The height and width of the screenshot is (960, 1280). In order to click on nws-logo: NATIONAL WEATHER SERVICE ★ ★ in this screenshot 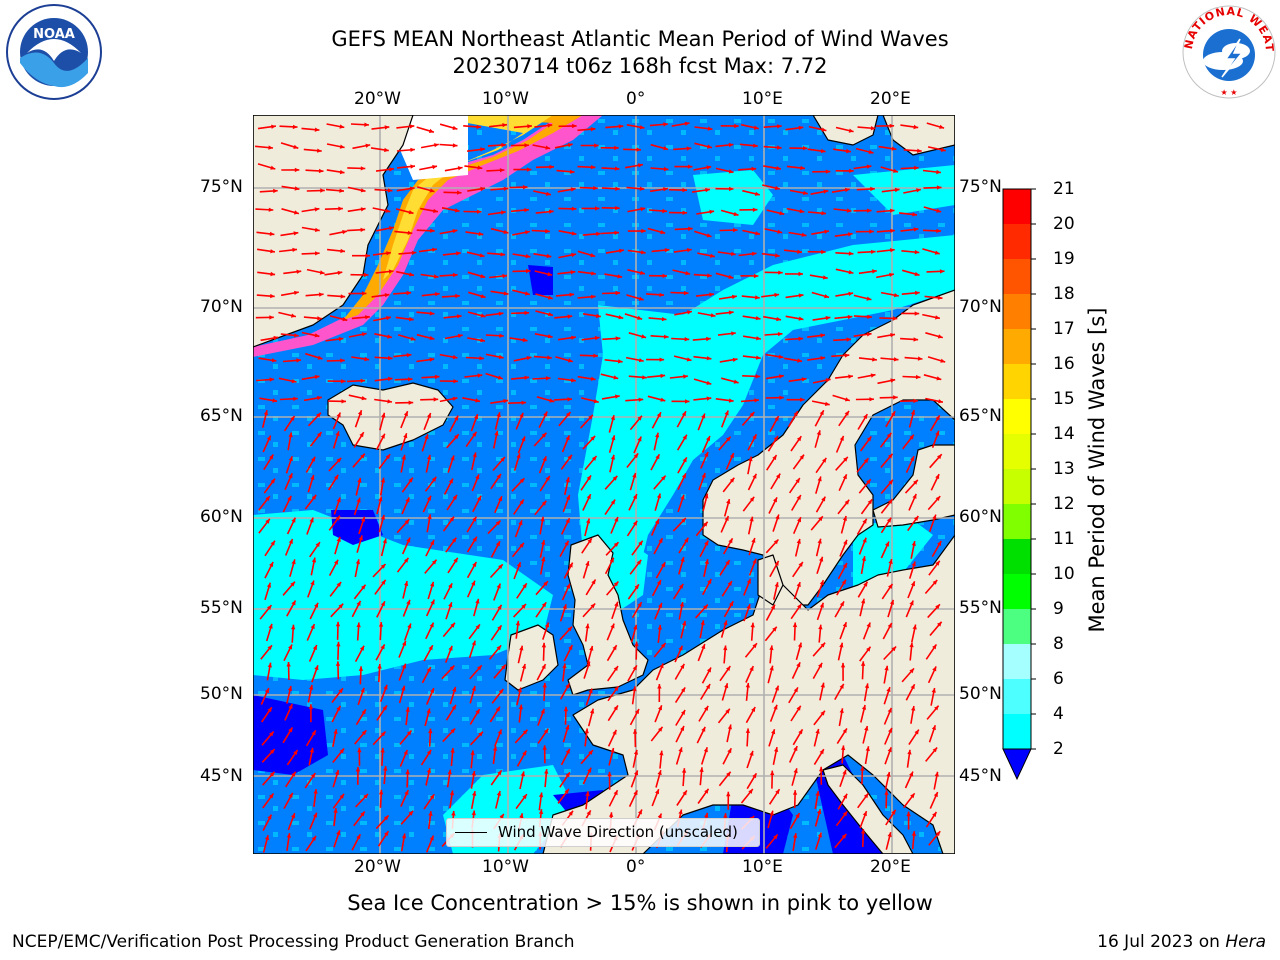, I will do `click(1228, 51)`.